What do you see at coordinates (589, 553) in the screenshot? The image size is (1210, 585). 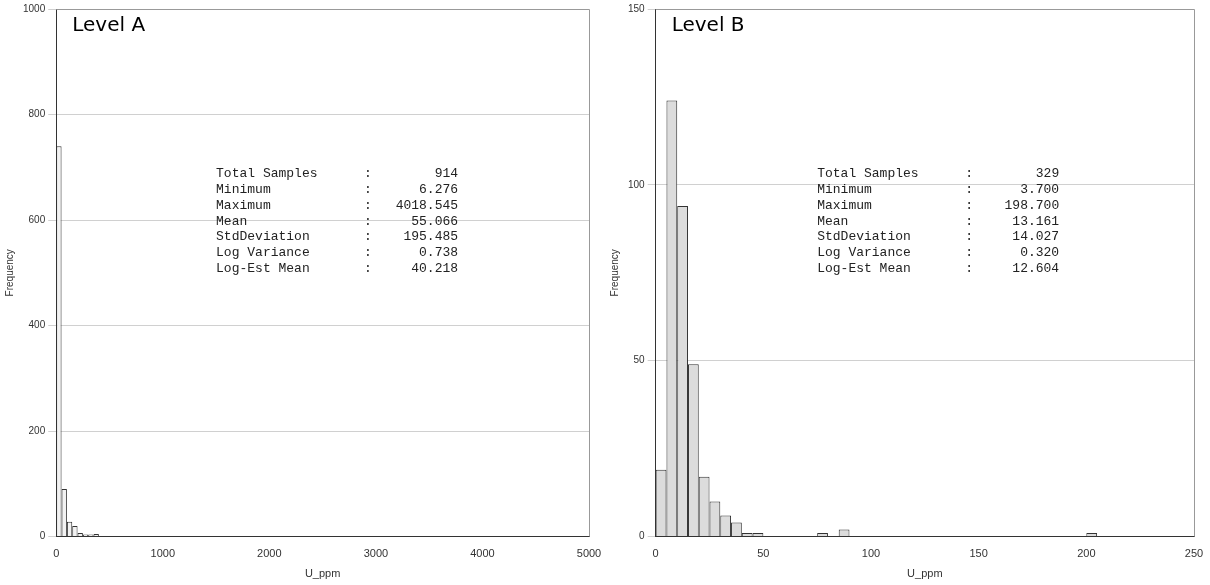 I see `x-tick-label: 5000` at bounding box center [589, 553].